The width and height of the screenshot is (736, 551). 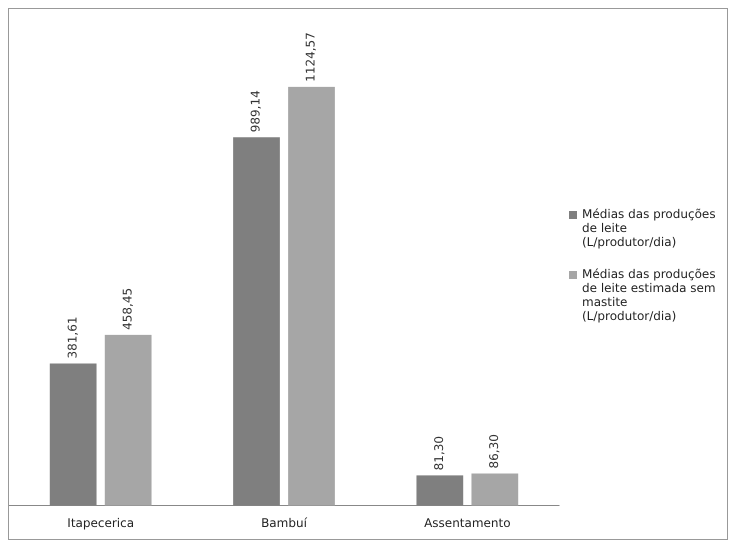 What do you see at coordinates (467, 523) in the screenshot?
I see `x-tick-label: Assentamento` at bounding box center [467, 523].